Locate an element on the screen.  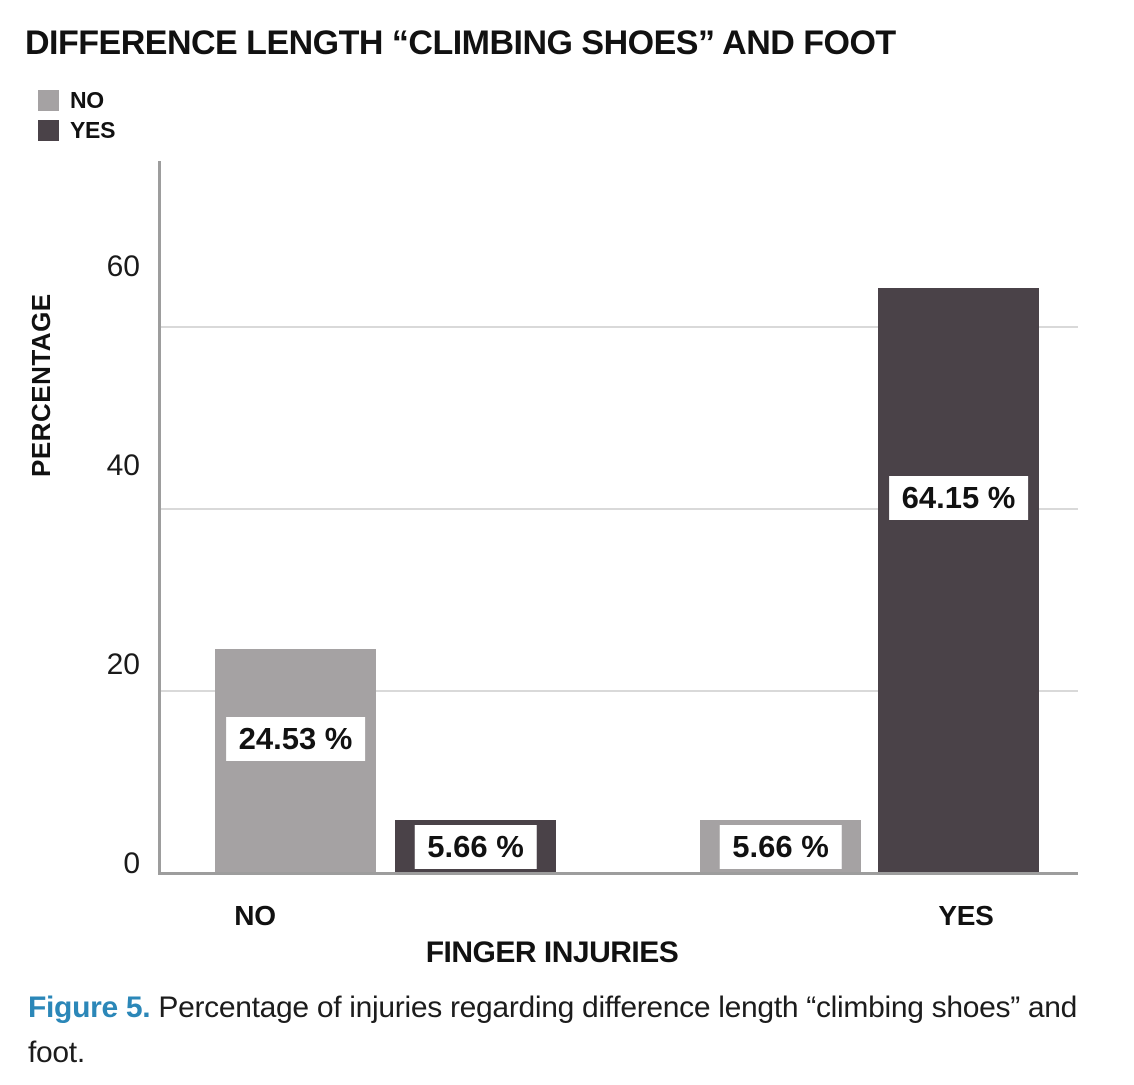
y-tick-label-20: 20 is located at coordinates (123, 664).